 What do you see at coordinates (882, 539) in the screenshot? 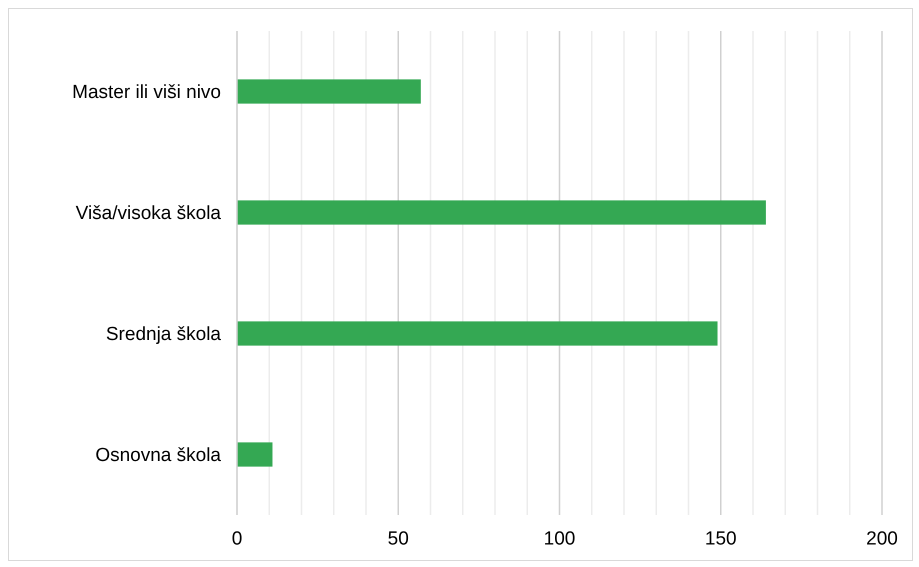
I see `x-tick-label: 200` at bounding box center [882, 539].